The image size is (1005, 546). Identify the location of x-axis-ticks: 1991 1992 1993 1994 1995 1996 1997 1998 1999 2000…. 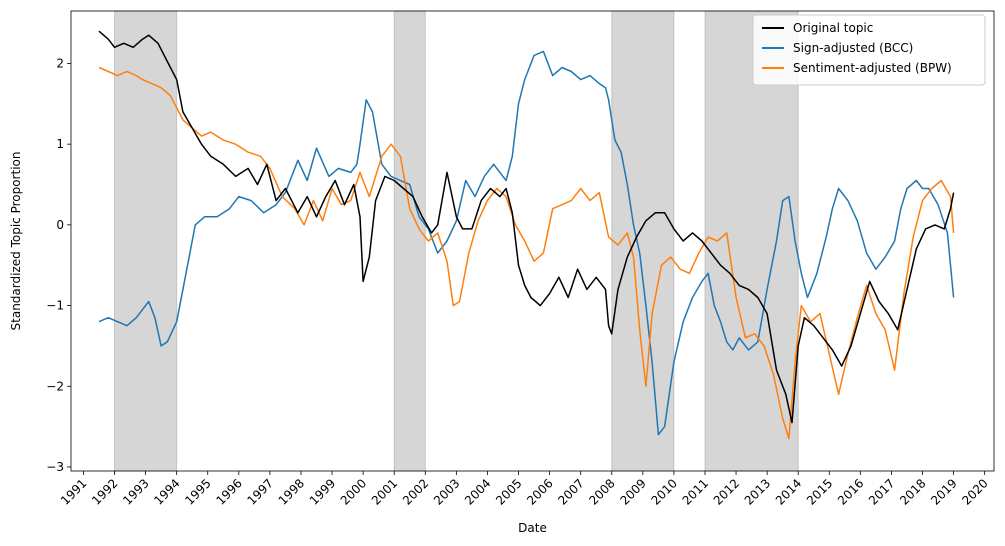
(524, 489).